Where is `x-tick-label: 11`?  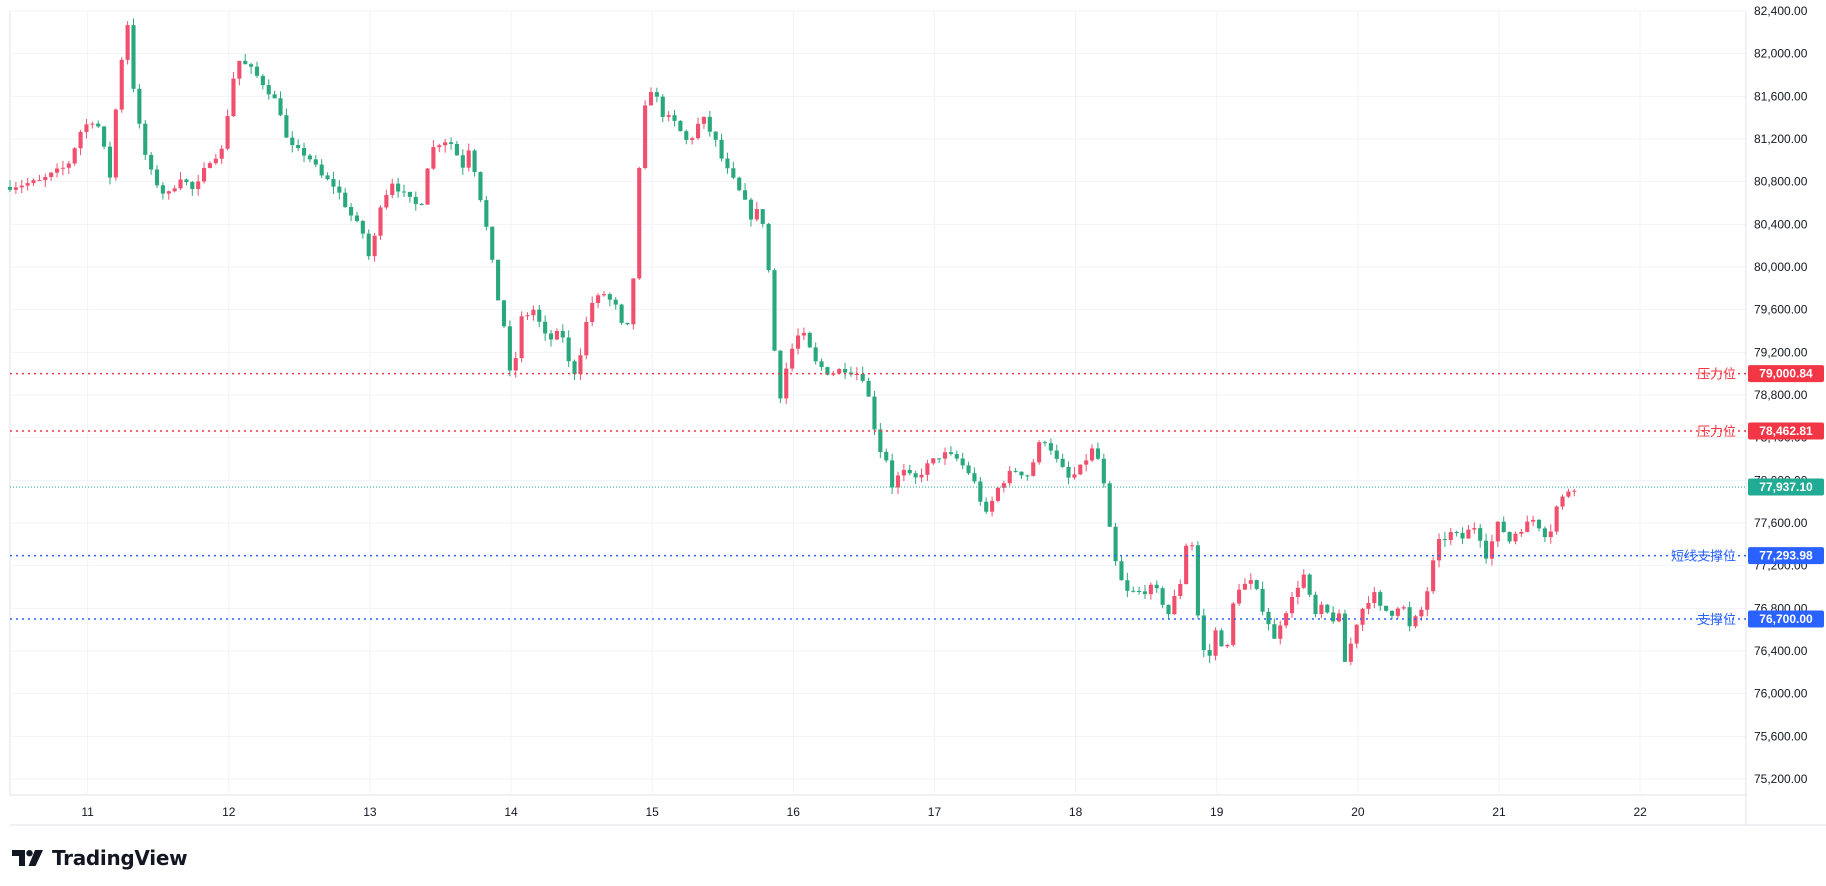
x-tick-label: 11 is located at coordinates (87, 812).